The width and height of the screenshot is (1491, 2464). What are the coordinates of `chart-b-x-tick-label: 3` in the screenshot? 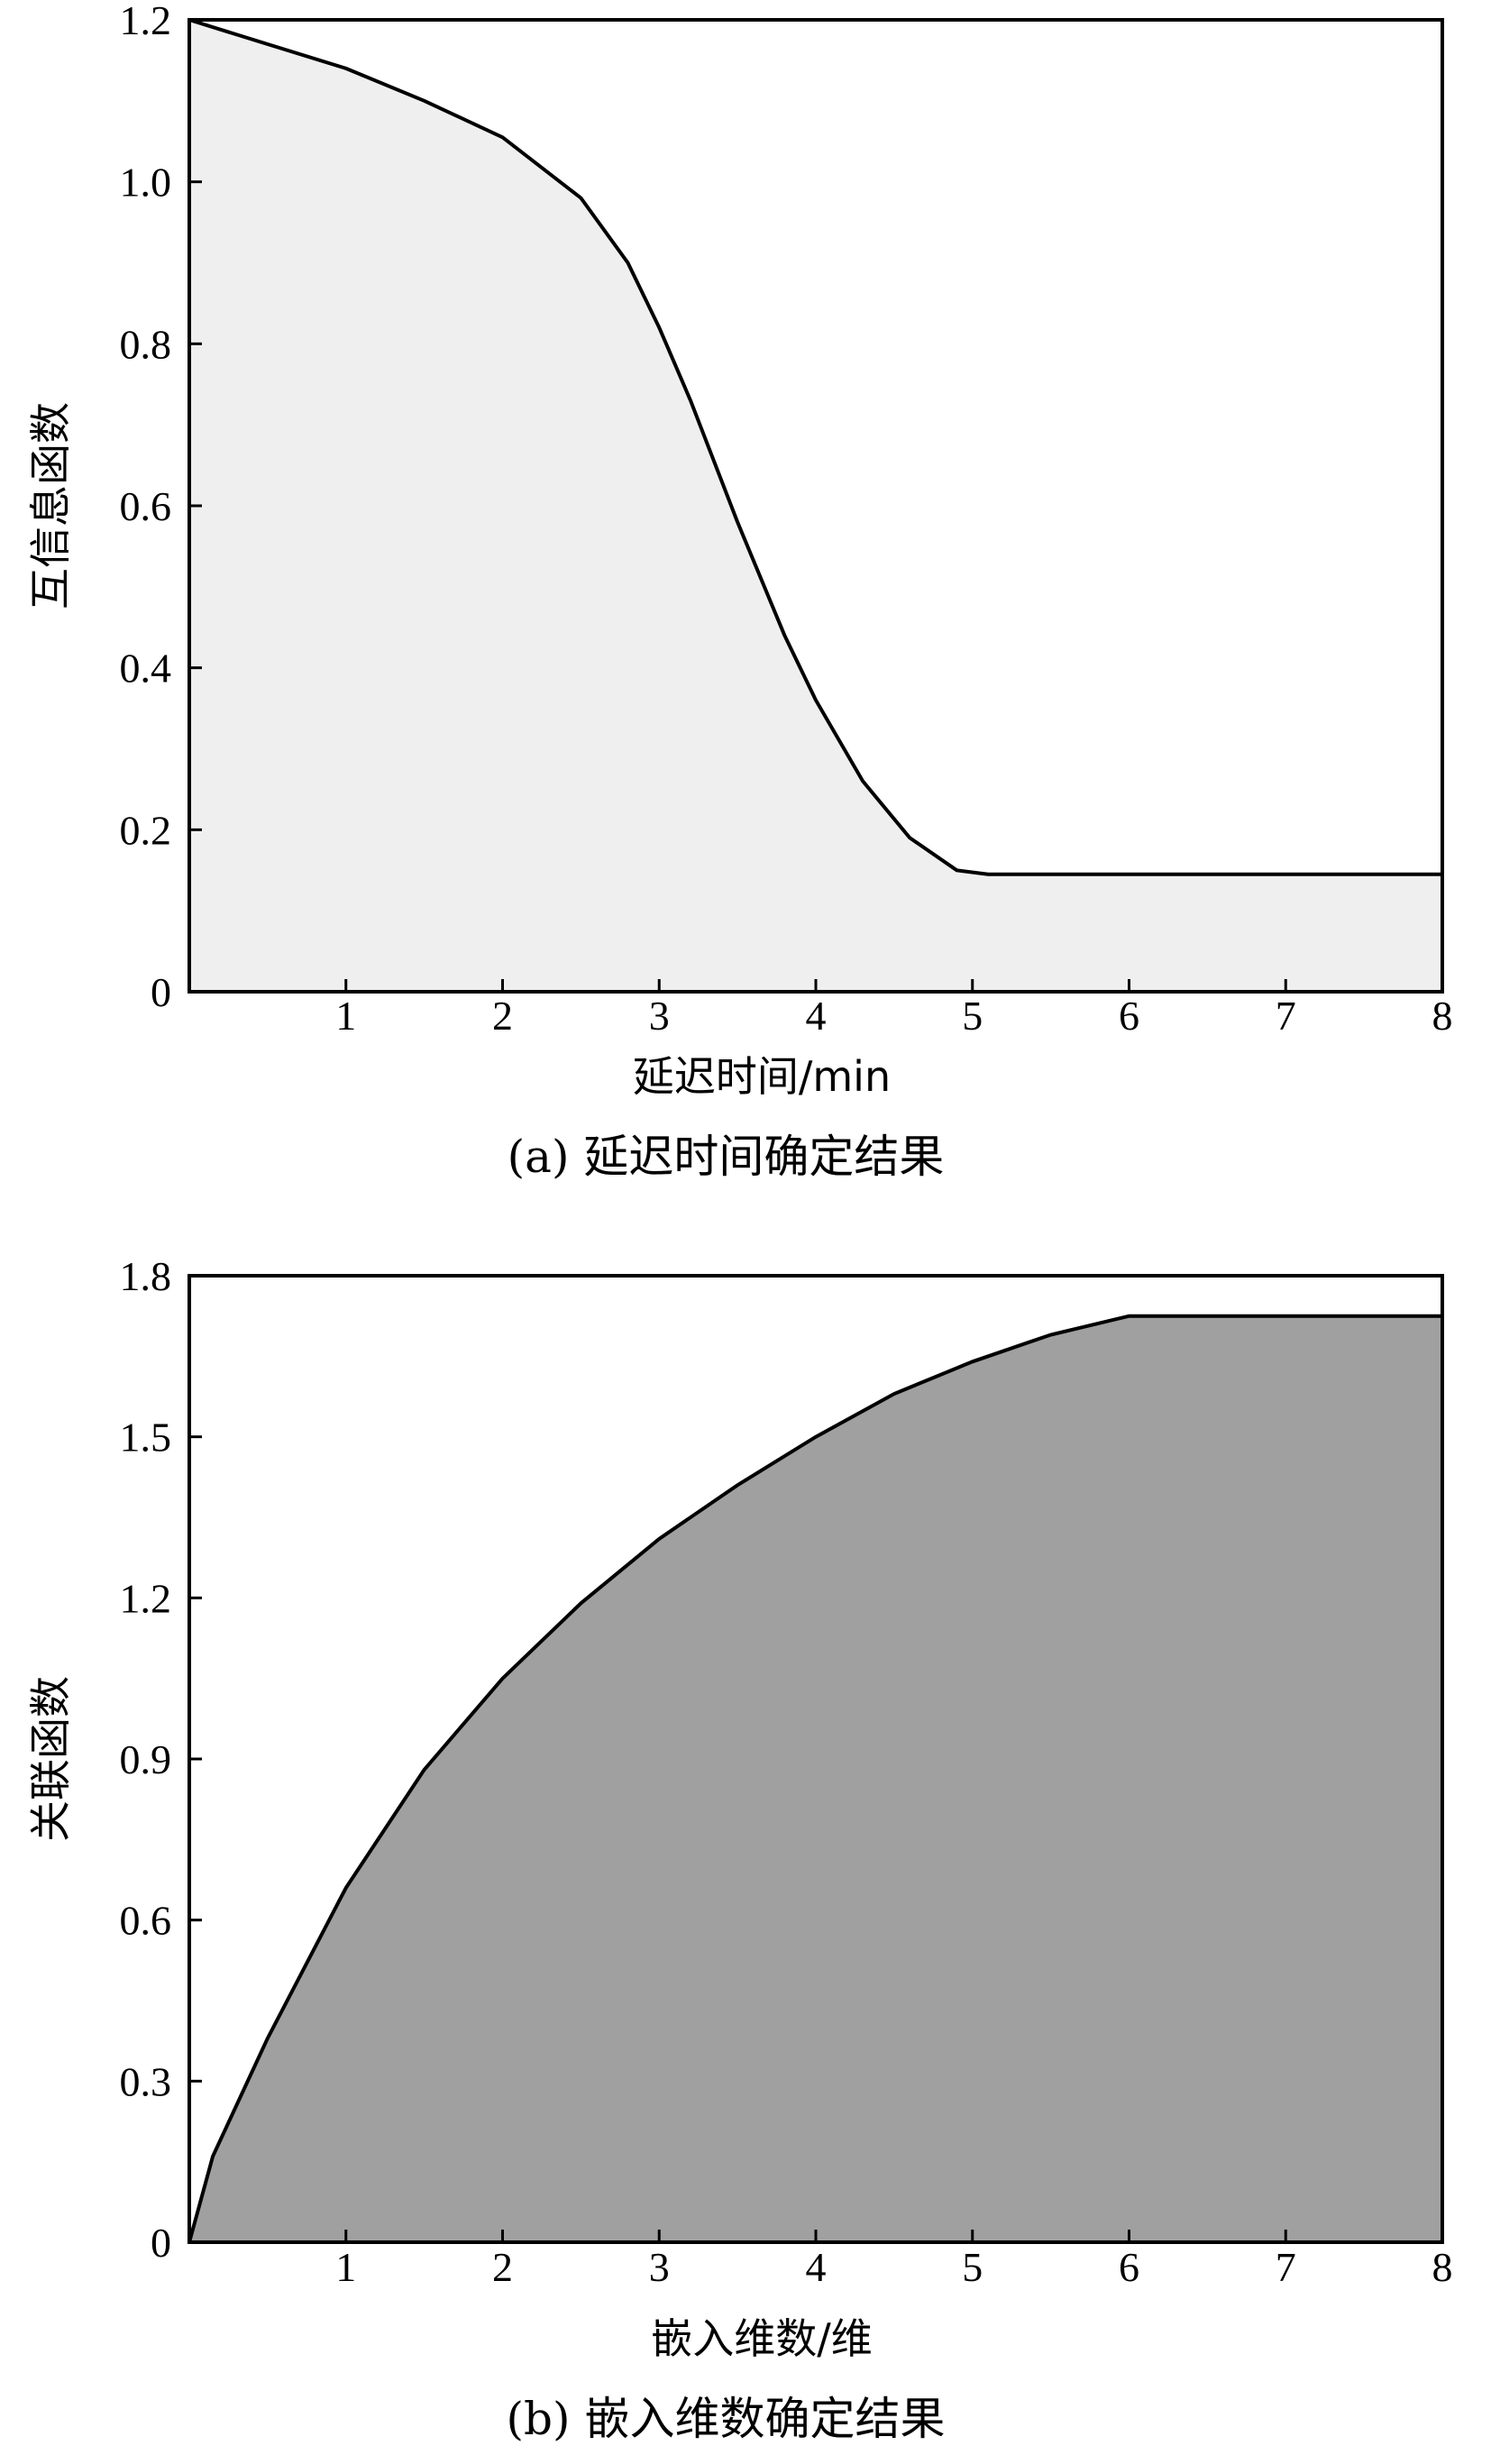 It's located at (660, 2267).